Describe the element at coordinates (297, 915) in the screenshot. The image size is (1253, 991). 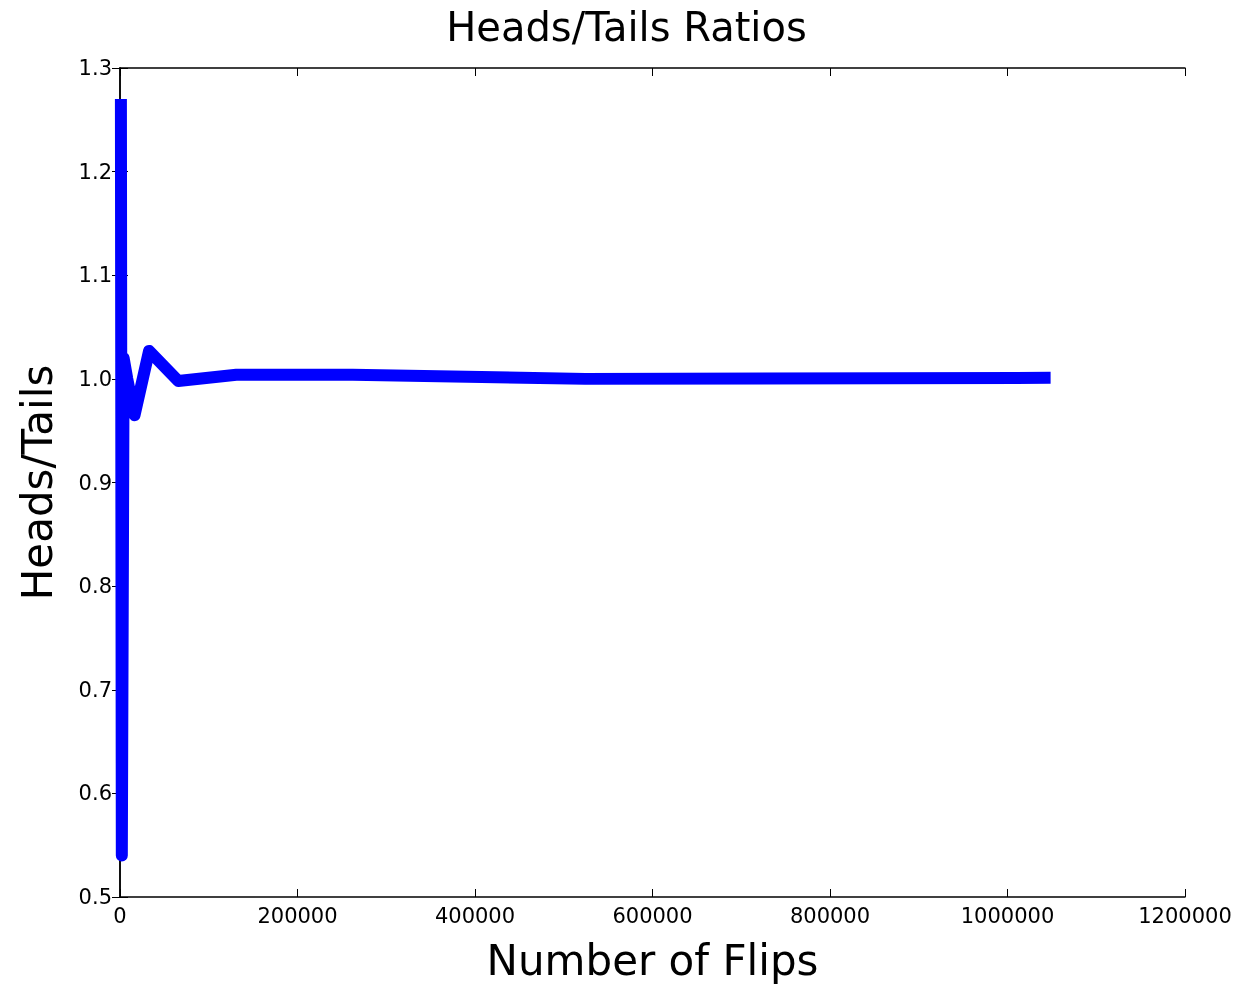
I see `x-tick-label: 200000` at that location.